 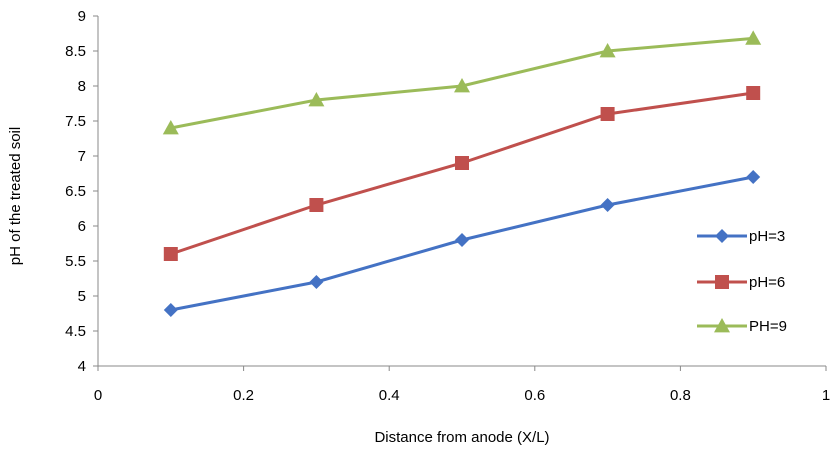 What do you see at coordinates (75, 51) in the screenshot?
I see `y-tick-label: 8.5` at bounding box center [75, 51].